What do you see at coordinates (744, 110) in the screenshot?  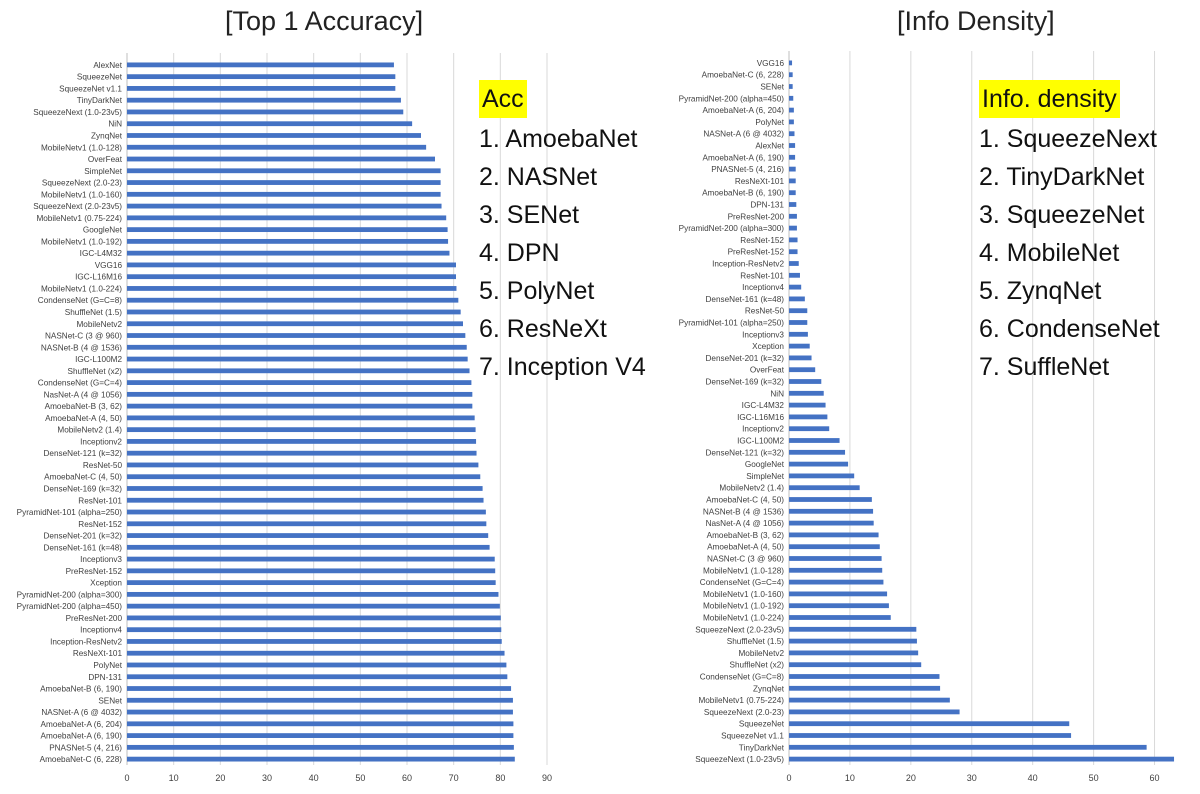 I see `density-category-label: AmoebaNet-A (6, 204)` at bounding box center [744, 110].